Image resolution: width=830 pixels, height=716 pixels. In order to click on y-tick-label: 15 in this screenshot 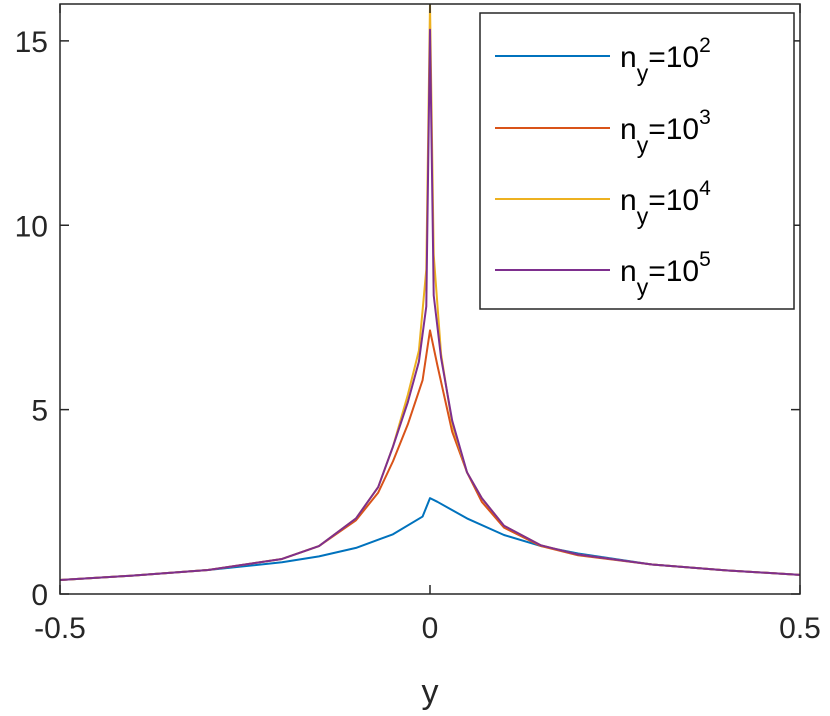, I will do `click(31, 42)`.